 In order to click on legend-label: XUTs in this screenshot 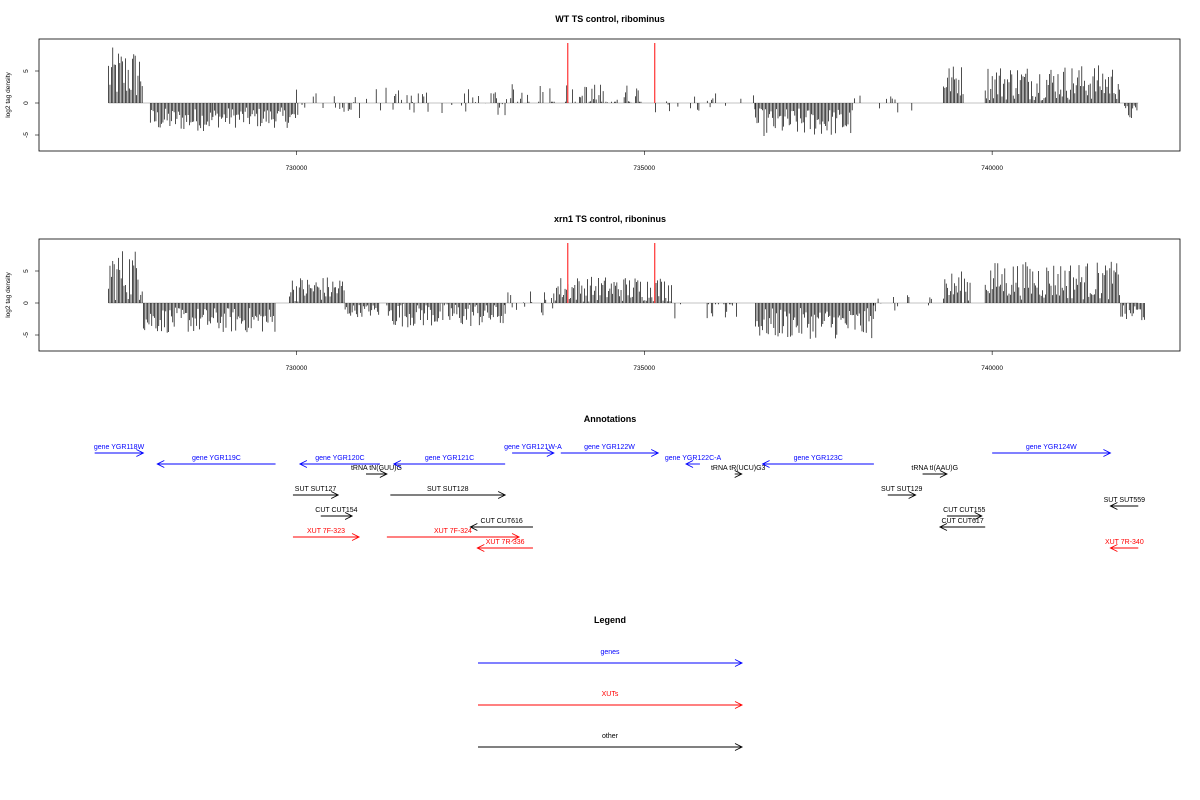, I will do `click(610, 694)`.